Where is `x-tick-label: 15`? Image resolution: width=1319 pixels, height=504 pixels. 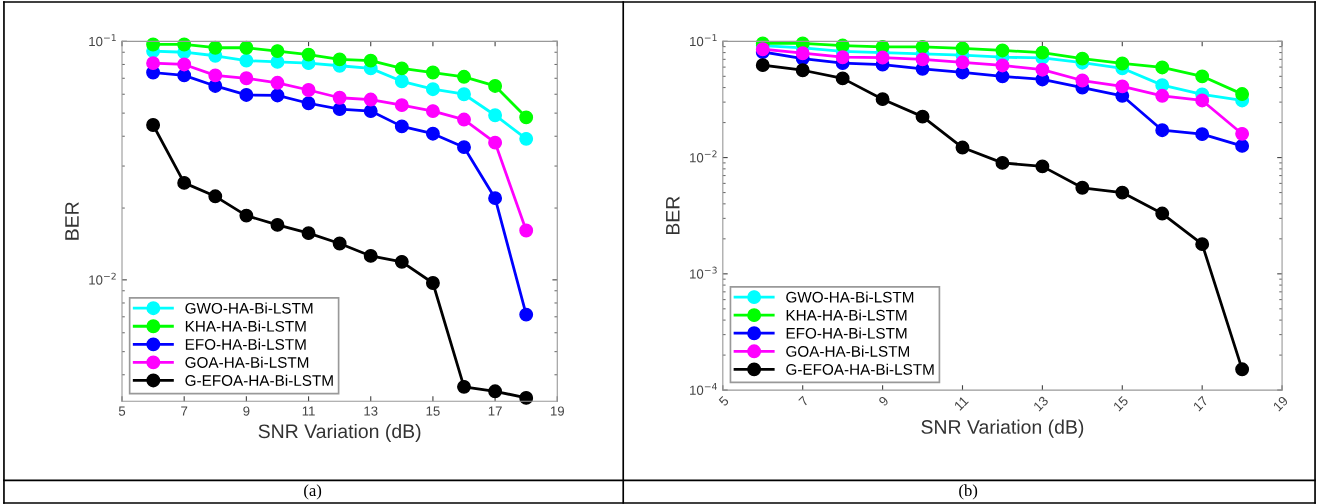 x-tick-label: 15 is located at coordinates (1120, 403).